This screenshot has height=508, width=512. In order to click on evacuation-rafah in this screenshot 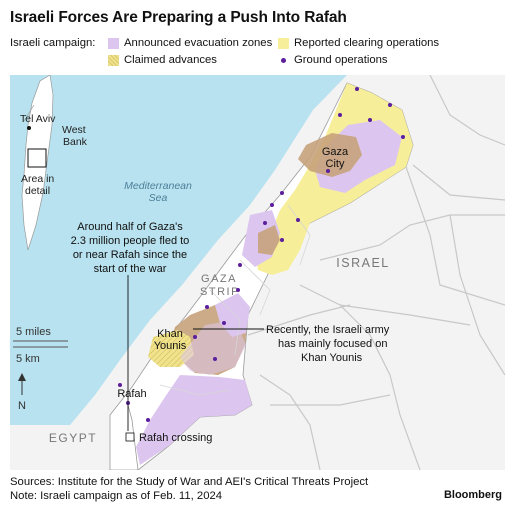, I will do `click(194, 420)`.